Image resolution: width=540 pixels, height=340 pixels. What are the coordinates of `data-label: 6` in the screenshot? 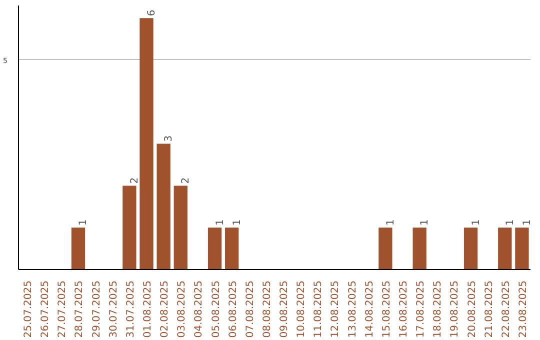 It's located at (152, 13).